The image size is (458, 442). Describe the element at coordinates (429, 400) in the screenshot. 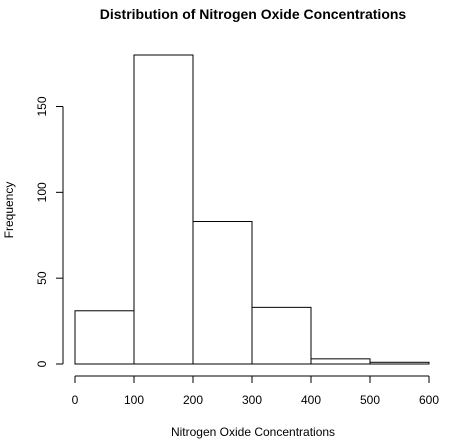

I see `x-tick-label-600: 600` at that location.